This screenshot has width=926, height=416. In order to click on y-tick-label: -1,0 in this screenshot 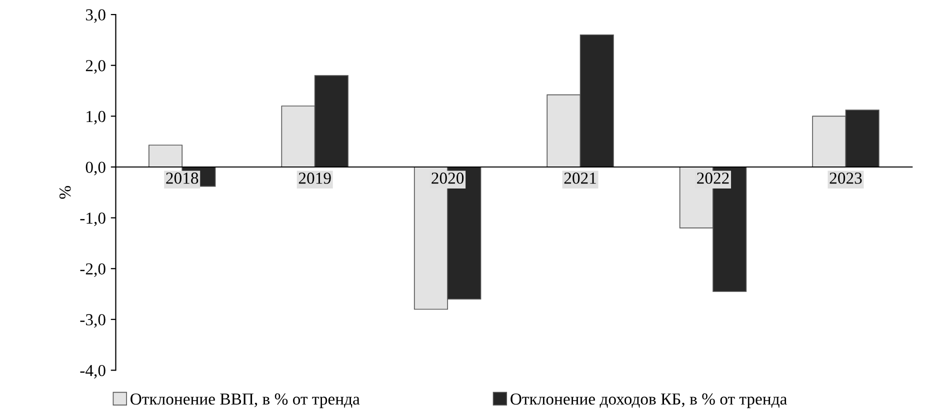, I will do `click(93, 219)`.